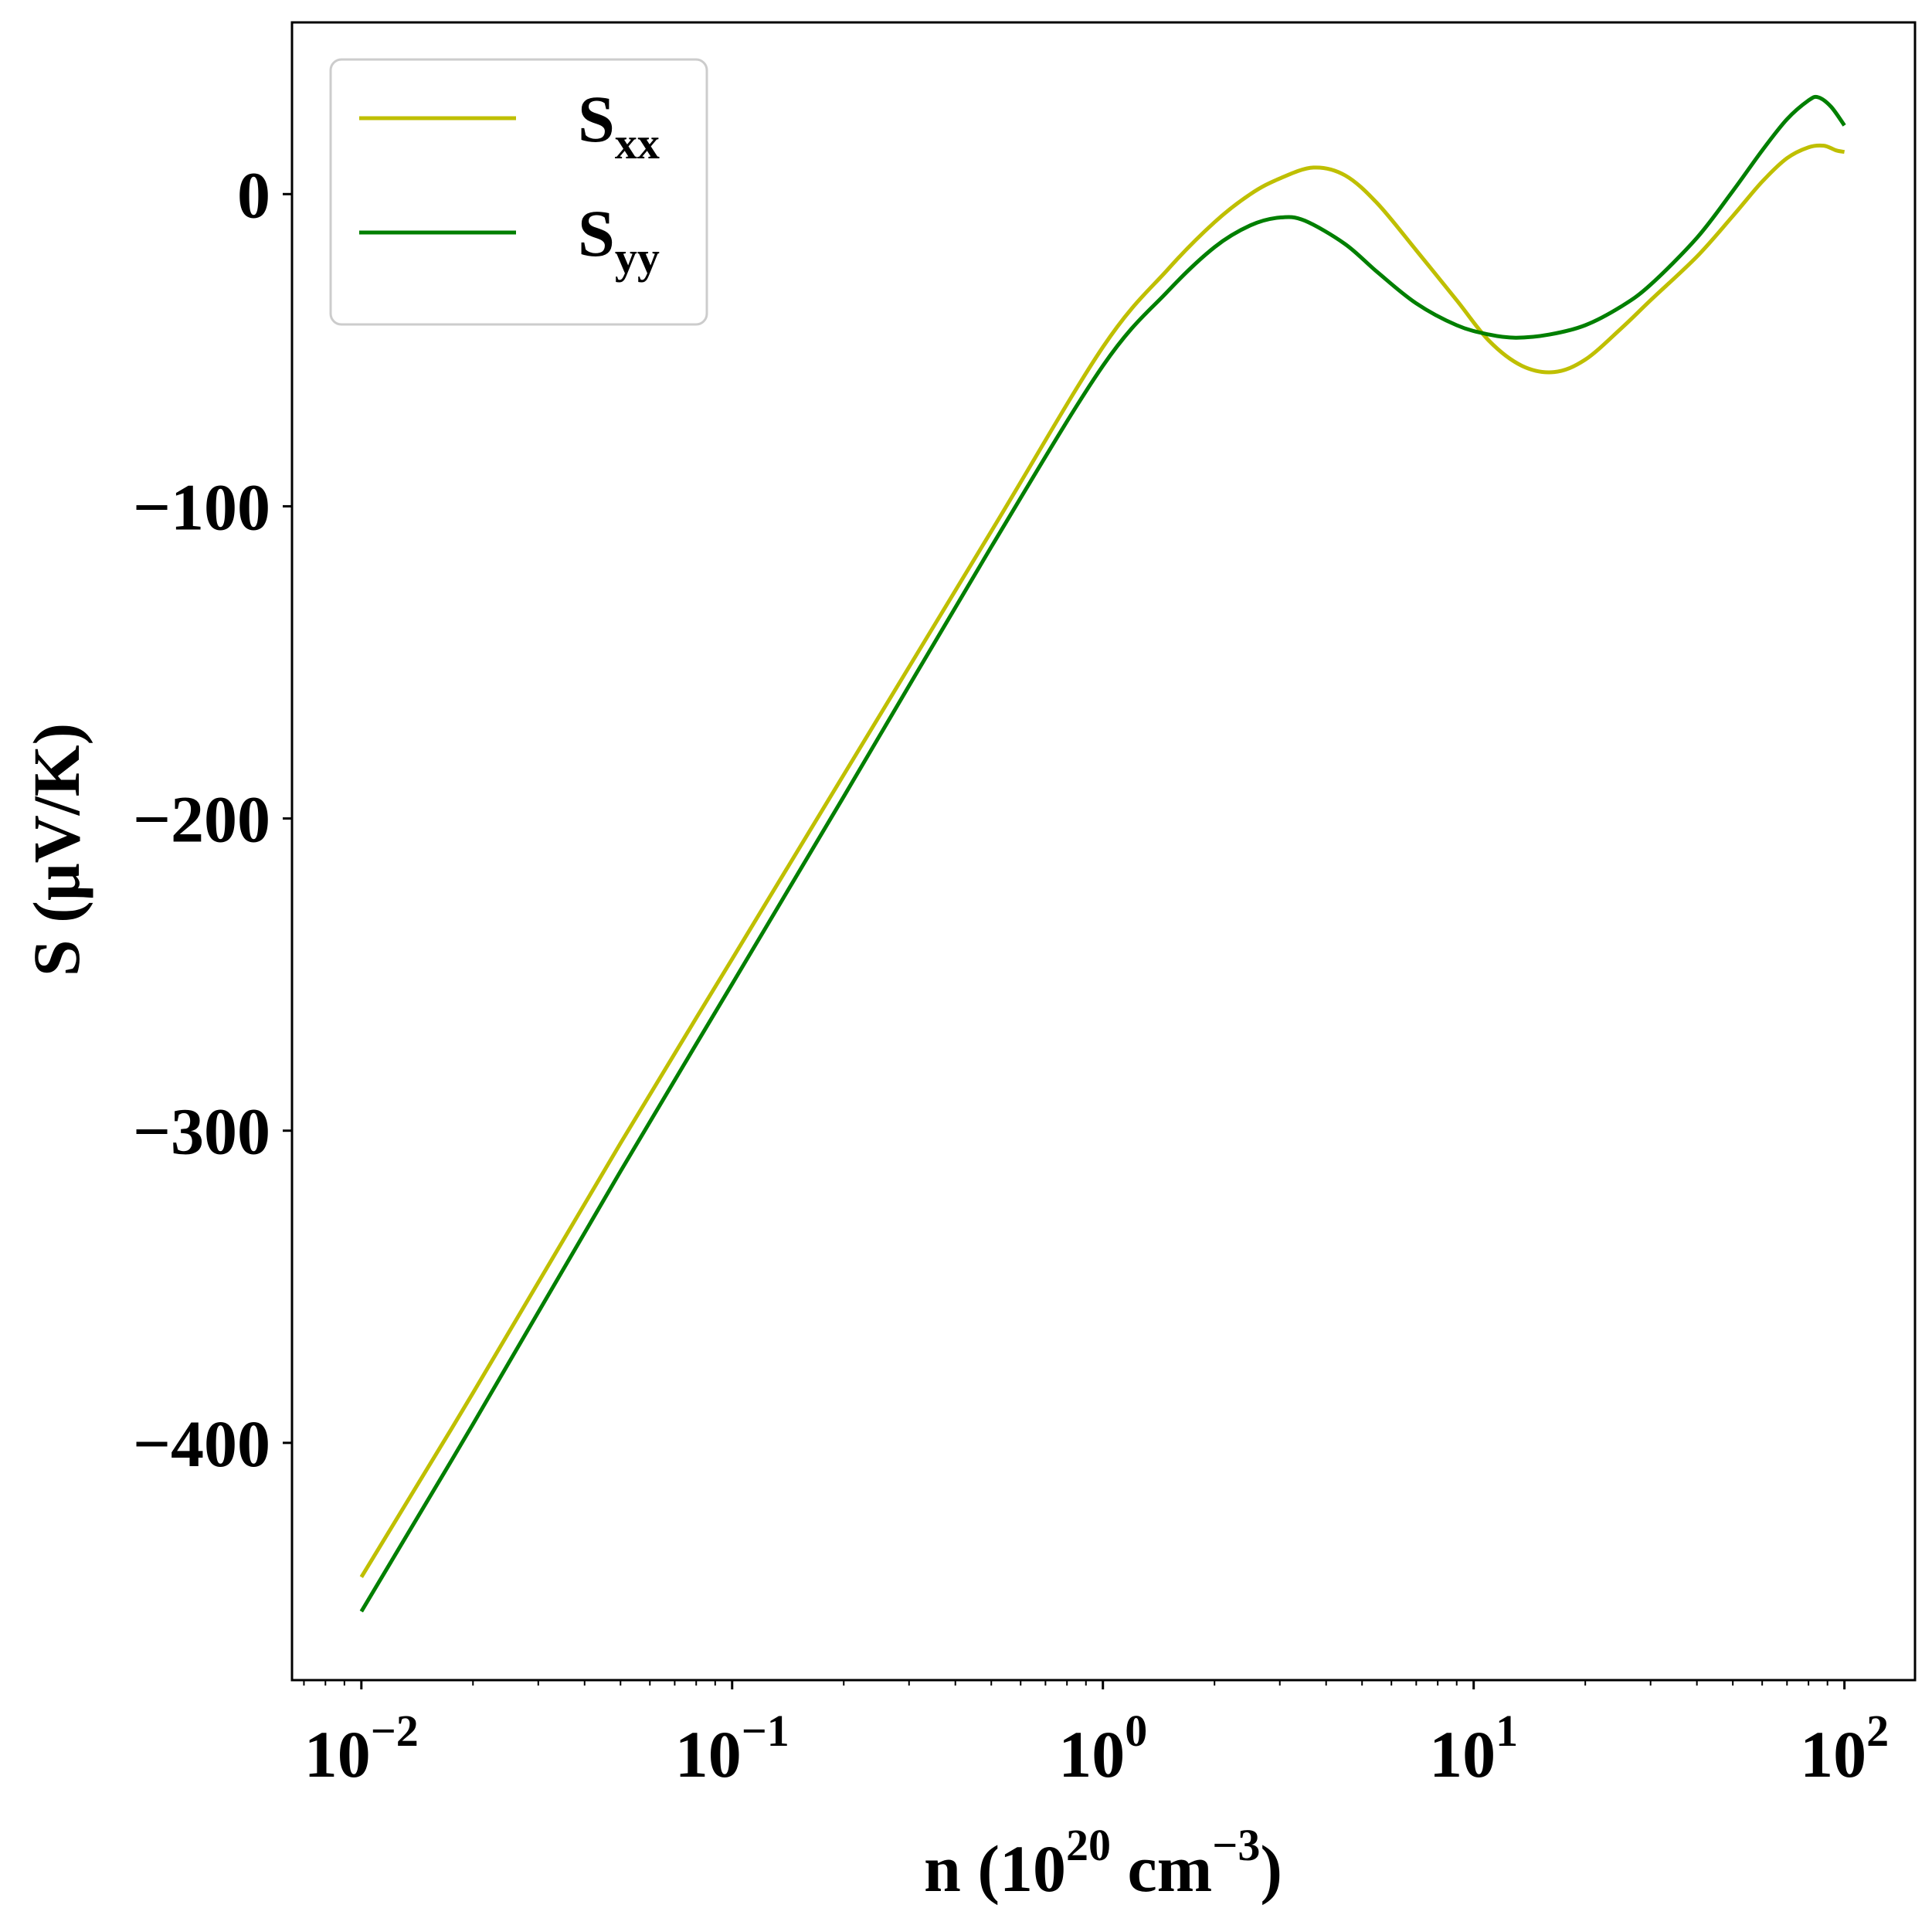 The width and height of the screenshot is (1932, 1925). Describe the element at coordinates (1161, 1869) in the screenshot. I see `x-axis-title-mid: cm` at that location.